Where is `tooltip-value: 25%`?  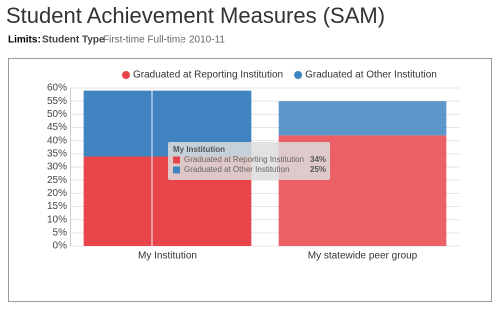
tooltip-value: 25% is located at coordinates (318, 169).